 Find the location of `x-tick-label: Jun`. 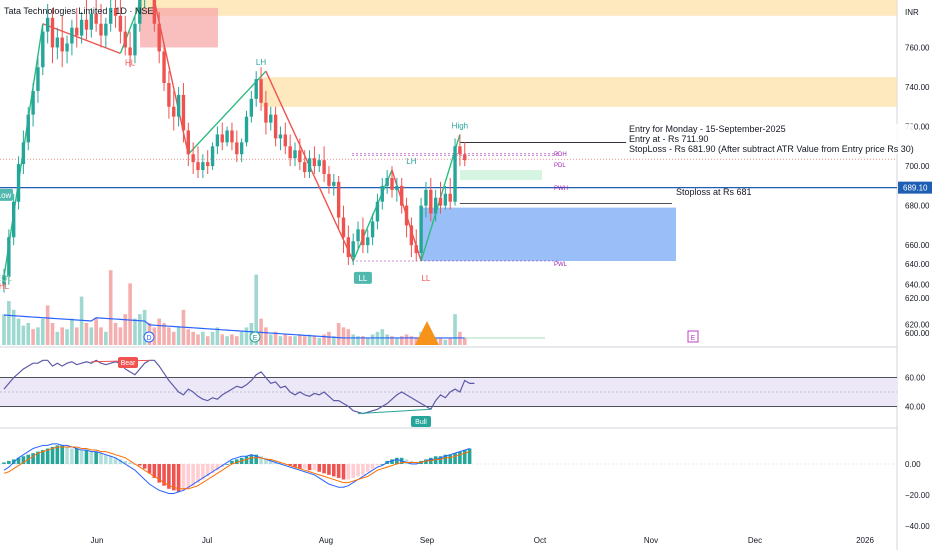

x-tick-label: Jun is located at coordinates (97, 540).